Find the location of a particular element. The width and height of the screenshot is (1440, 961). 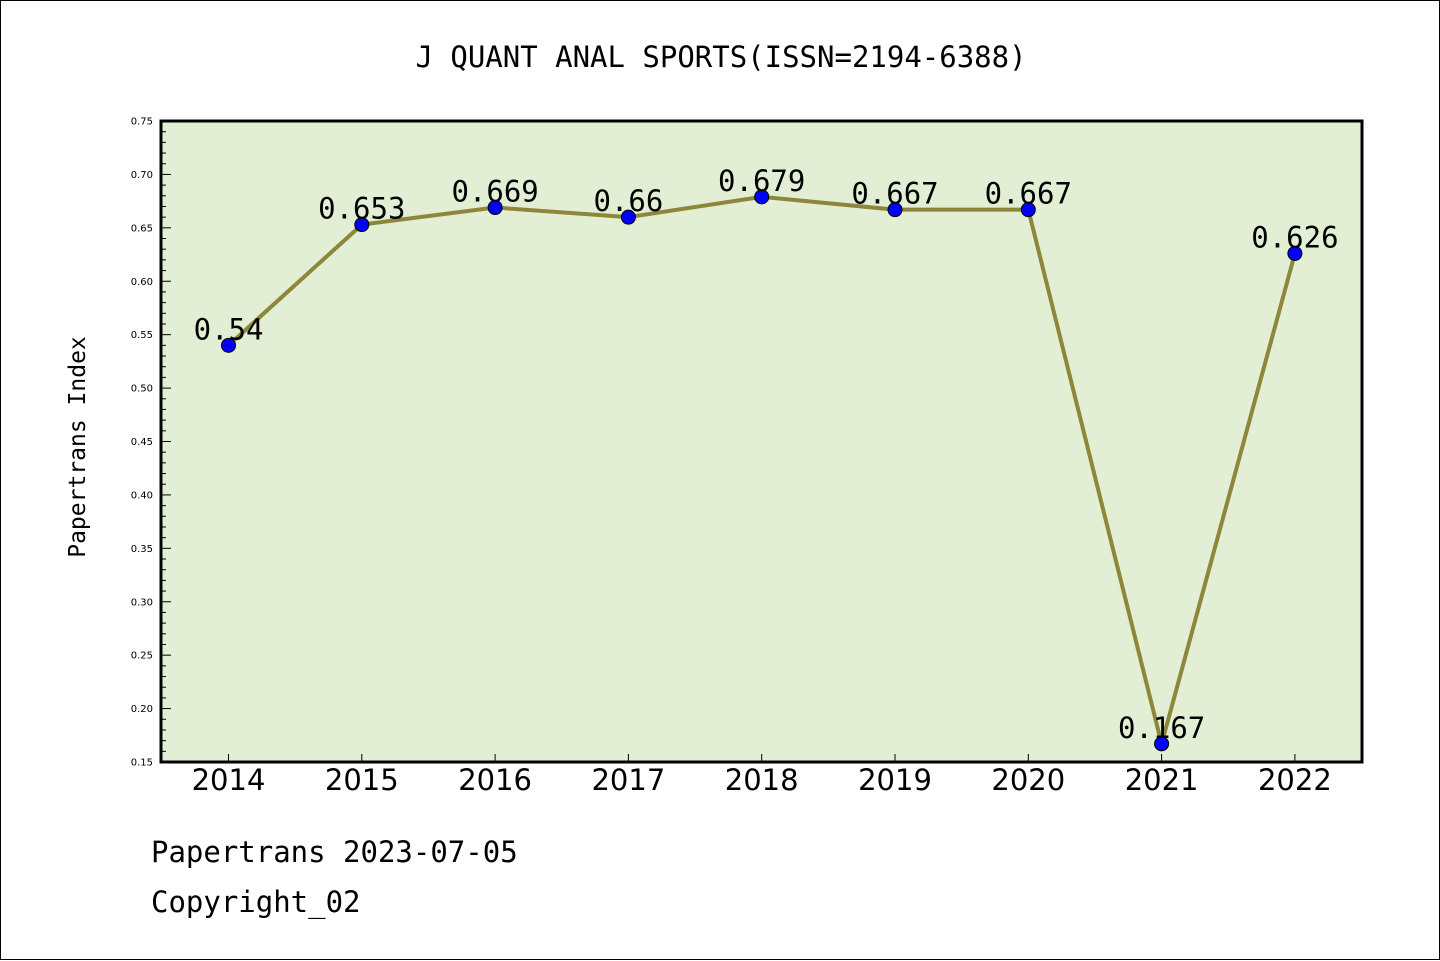

y-tick-label: 0.55 is located at coordinates (142, 335).